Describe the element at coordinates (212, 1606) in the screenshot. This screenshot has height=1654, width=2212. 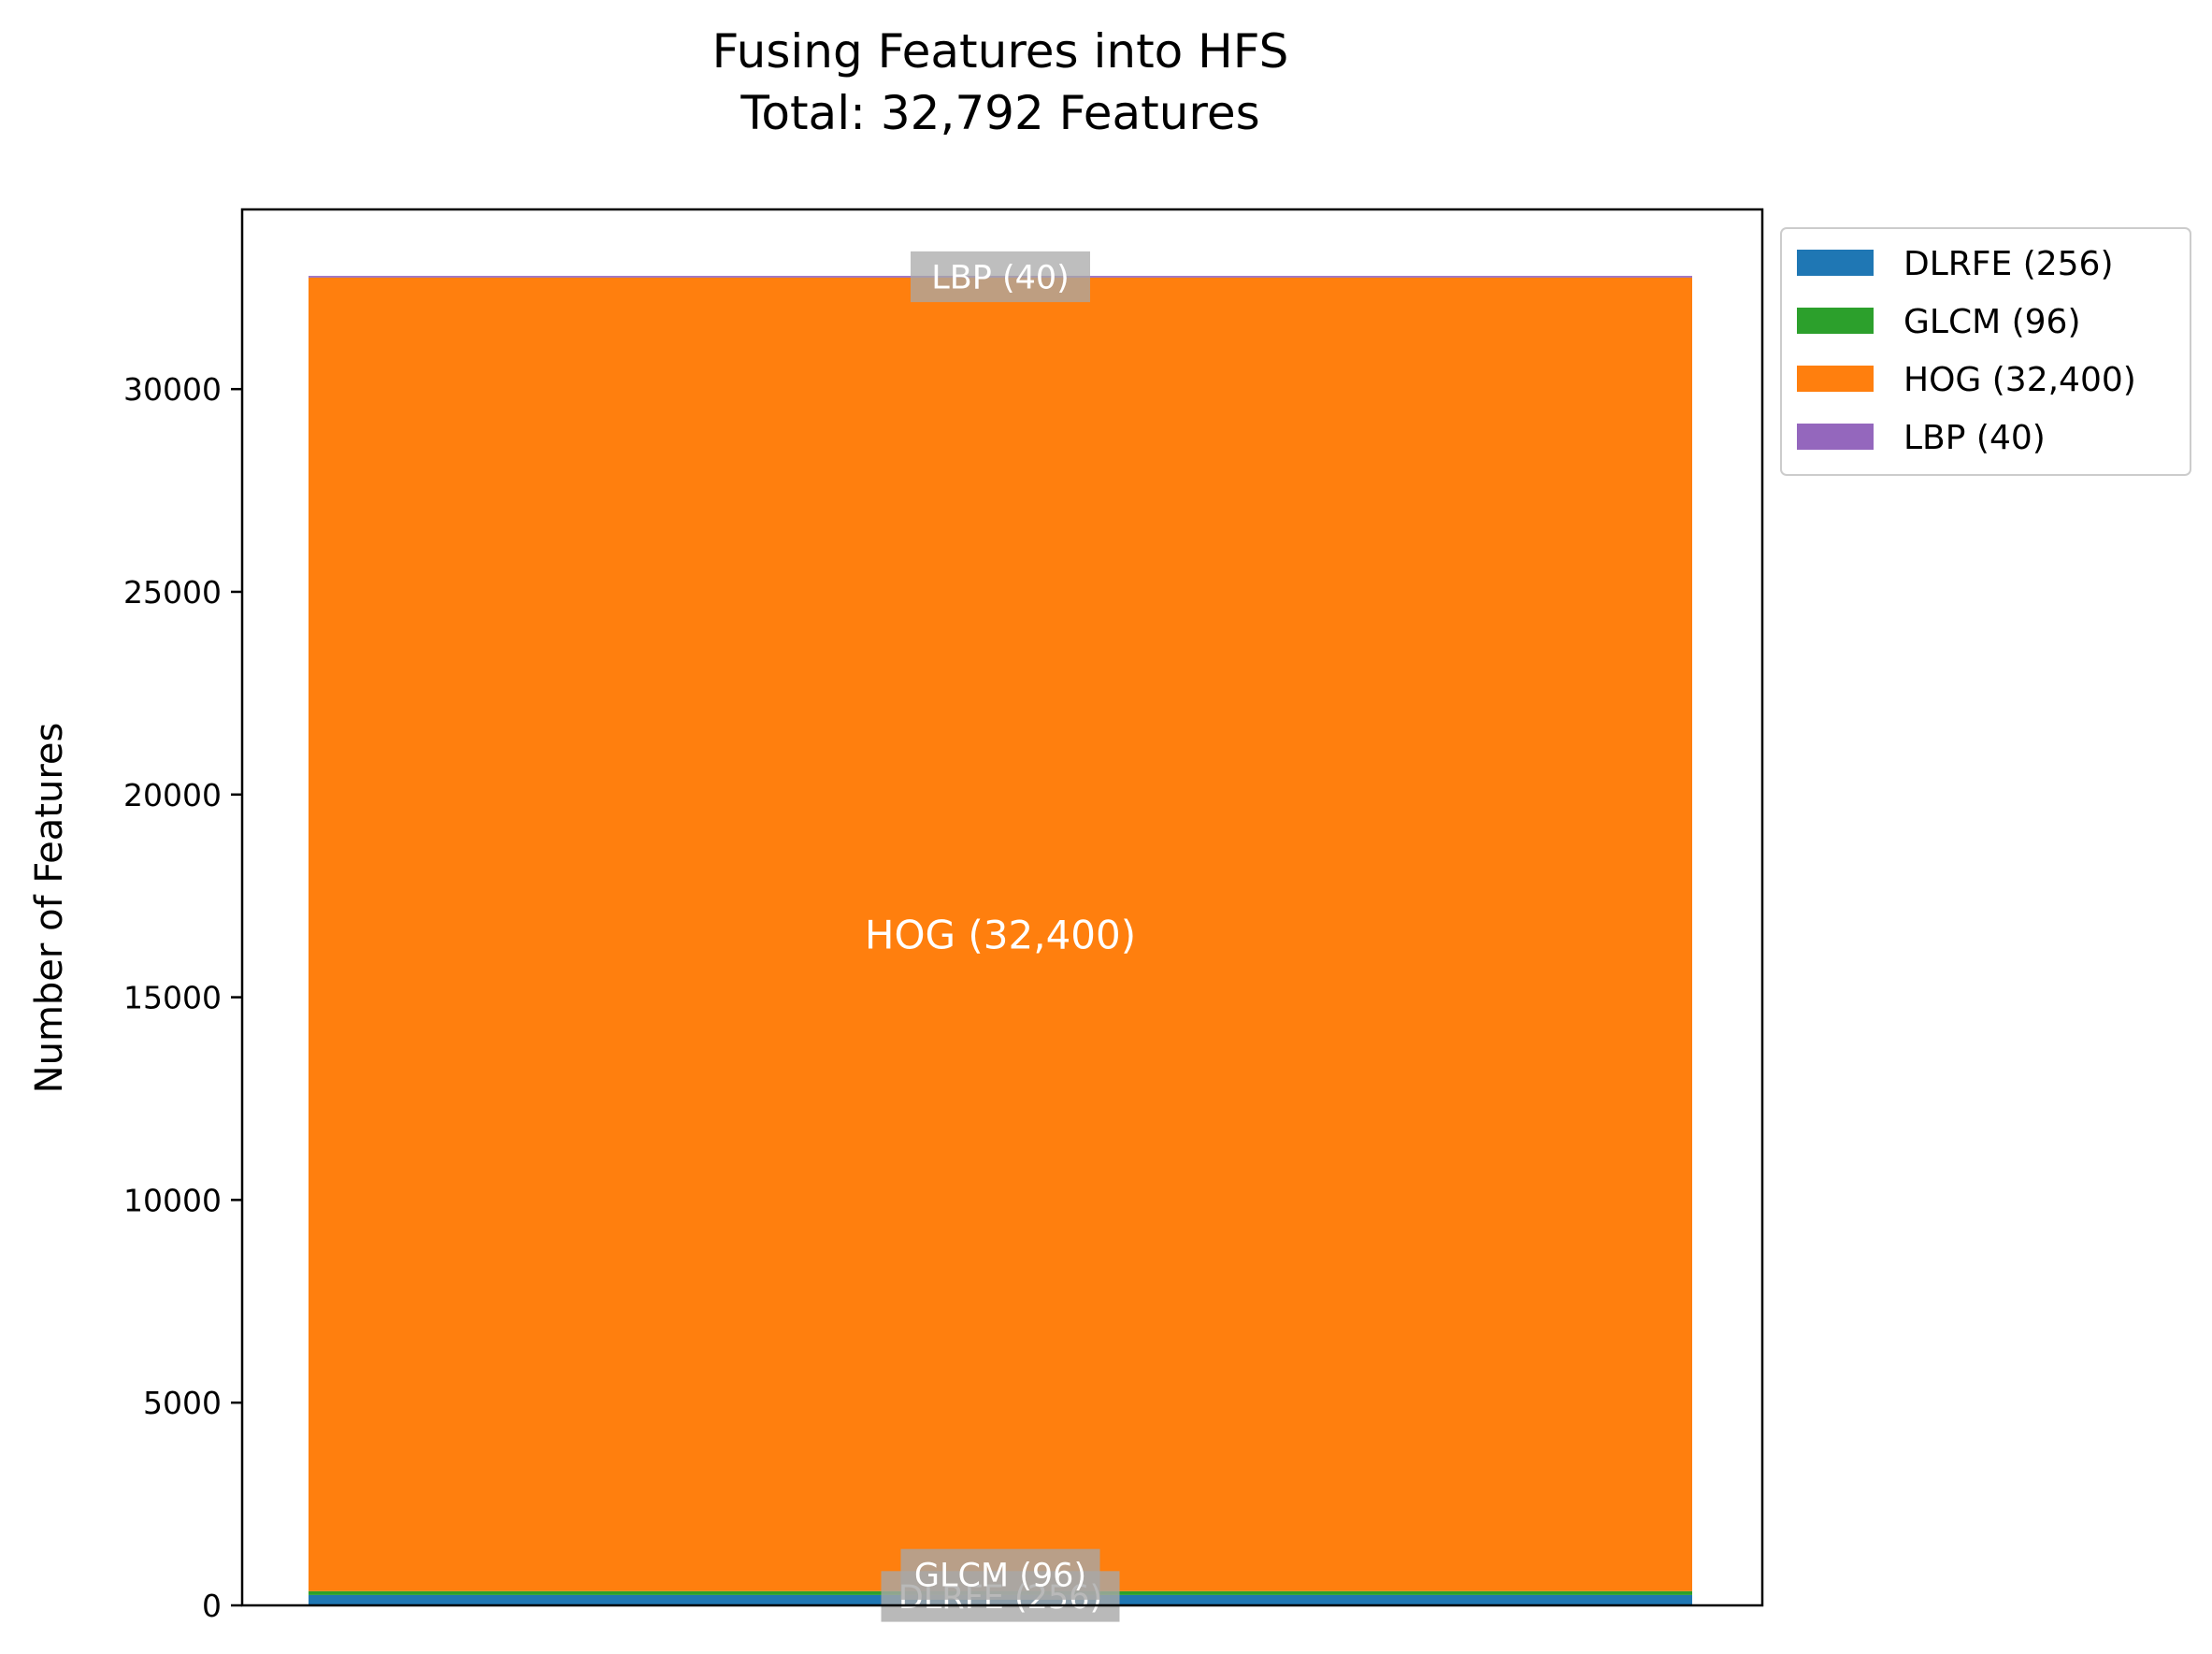
I see `y-tick-label: 0` at that location.